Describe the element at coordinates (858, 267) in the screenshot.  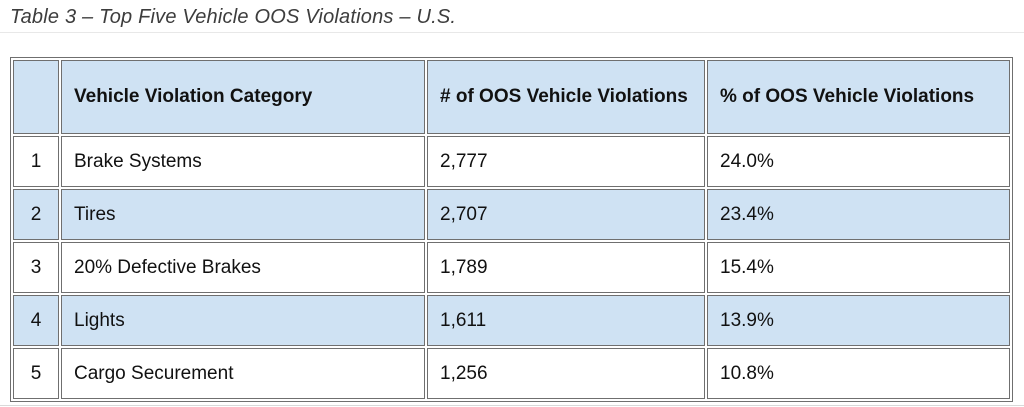
I see `percent-cell: 15.4%` at that location.